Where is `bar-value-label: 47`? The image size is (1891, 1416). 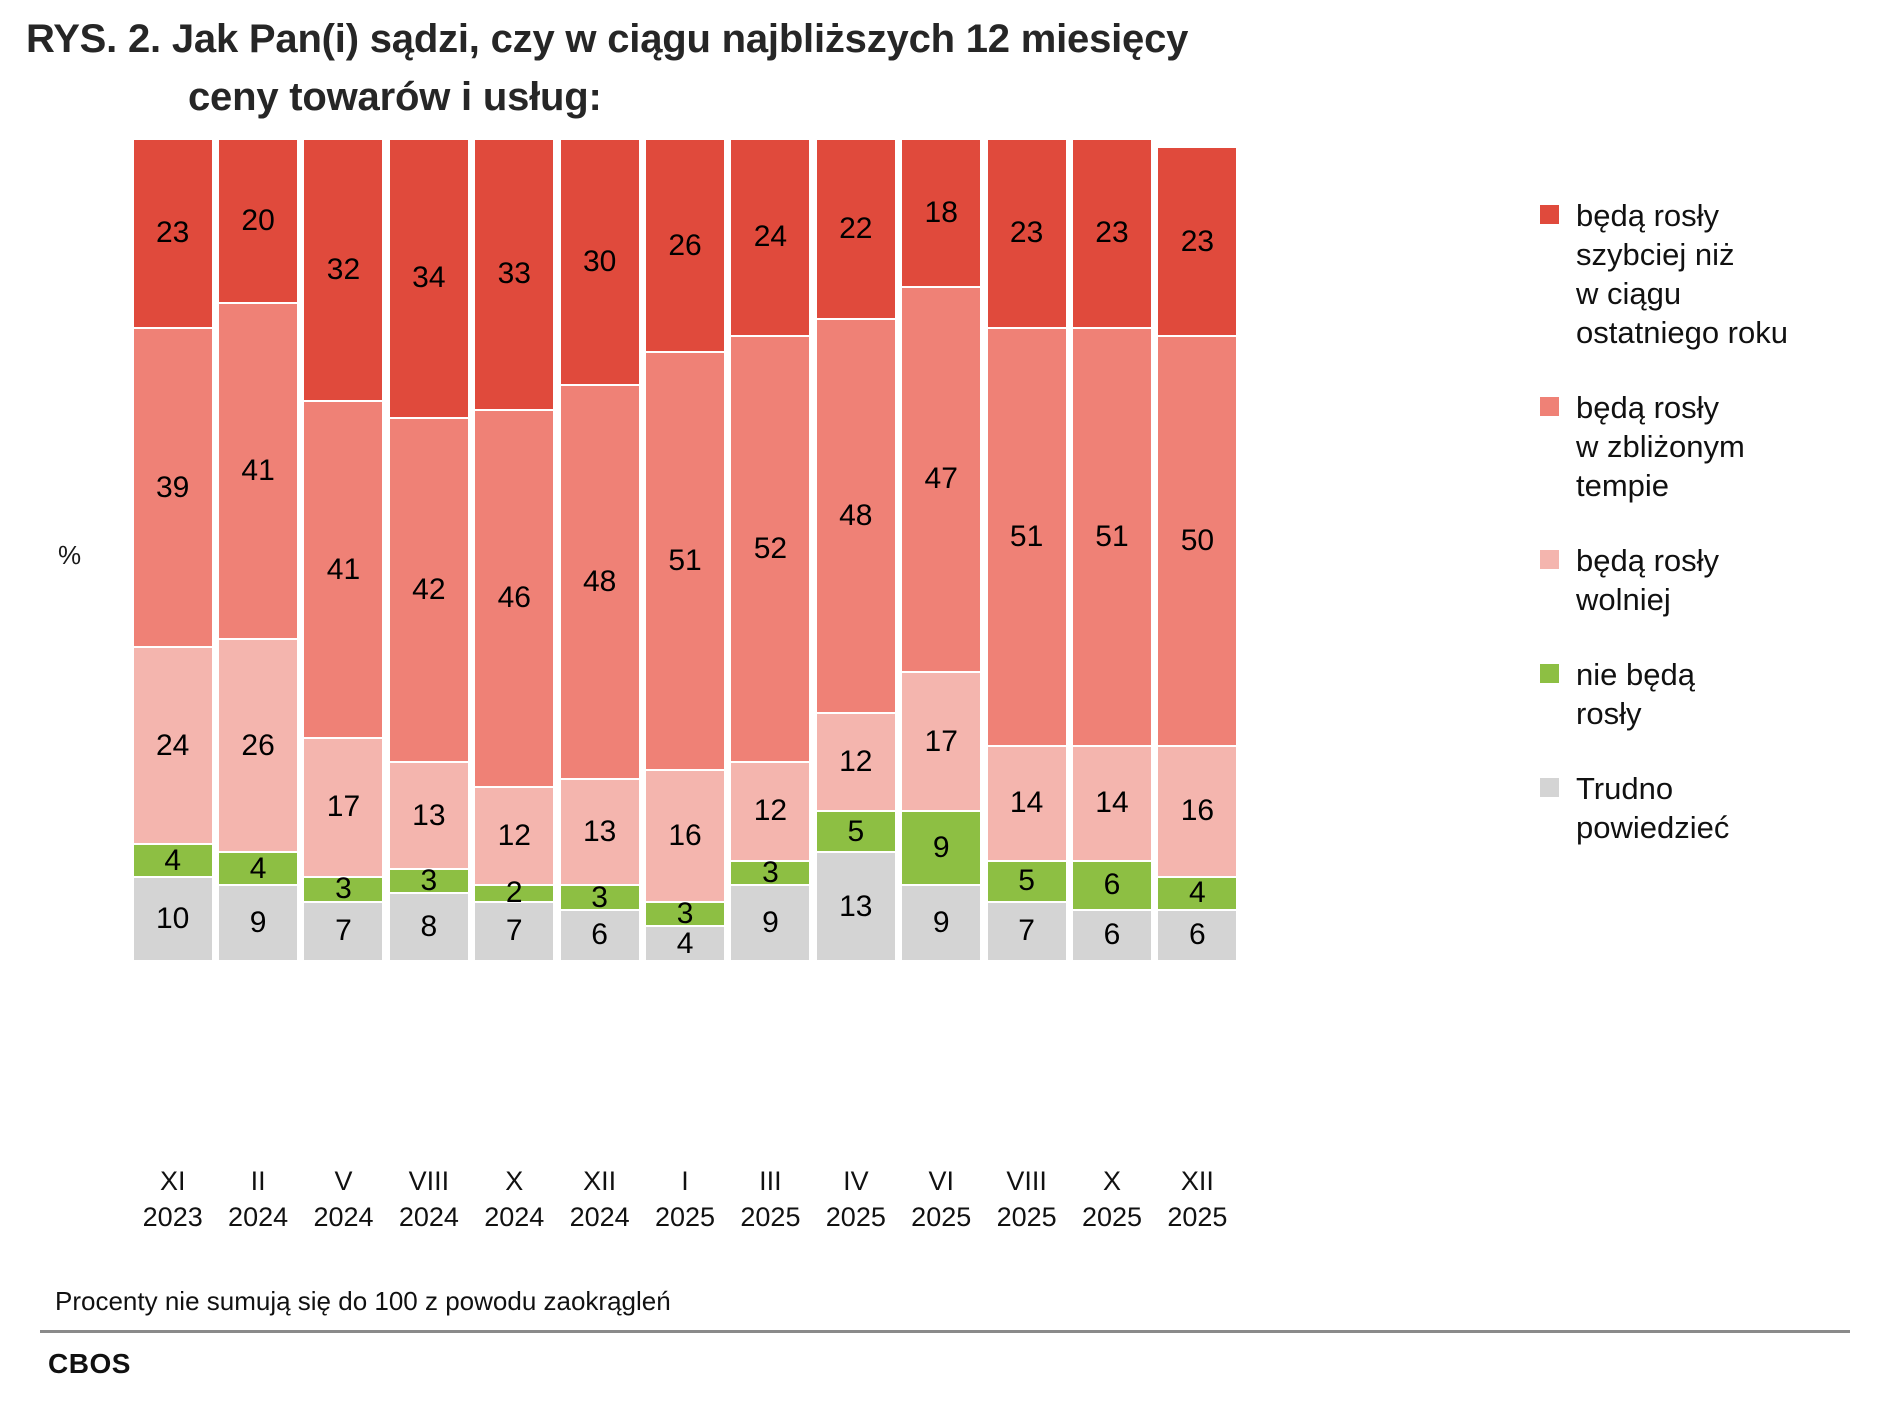
bar-value-label: 47 is located at coordinates (941, 479).